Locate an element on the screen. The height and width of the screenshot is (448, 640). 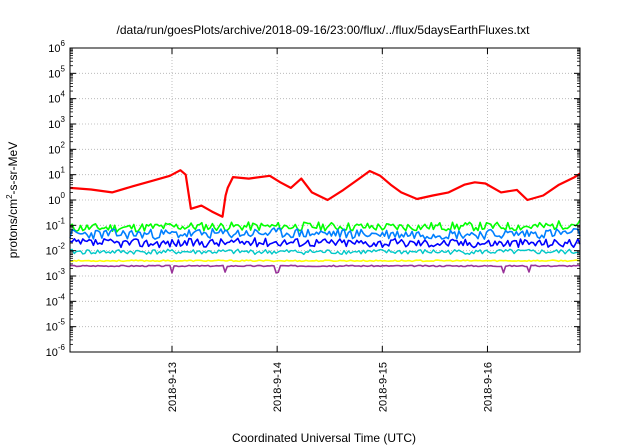
y-tick-label: 10⁻⁵ is located at coordinates (56, 326).